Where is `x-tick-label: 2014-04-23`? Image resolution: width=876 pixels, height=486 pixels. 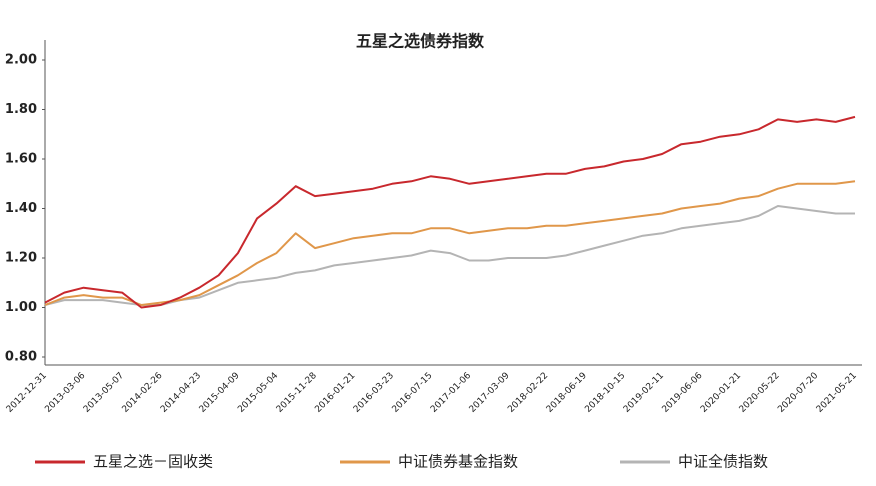 x-tick-label: 2014-04-23 is located at coordinates (181, 393).